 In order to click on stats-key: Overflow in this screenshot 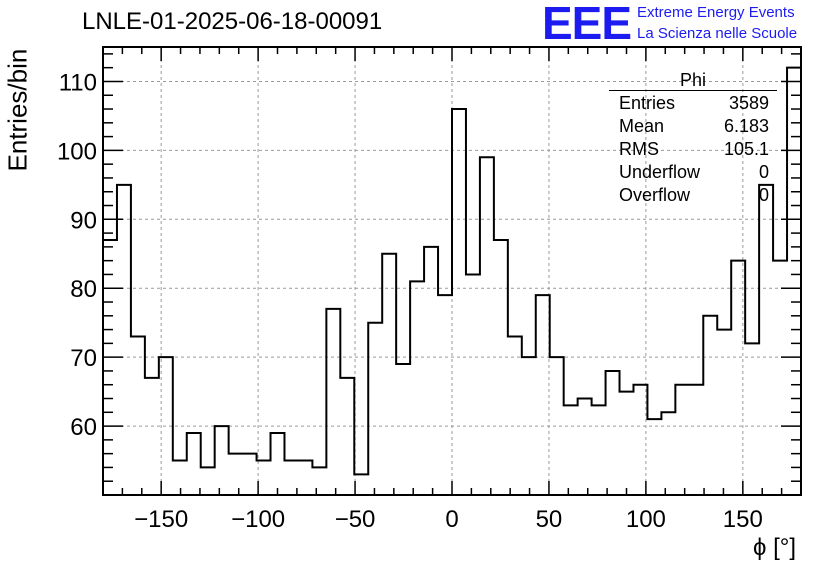, I will do `click(655, 195)`.